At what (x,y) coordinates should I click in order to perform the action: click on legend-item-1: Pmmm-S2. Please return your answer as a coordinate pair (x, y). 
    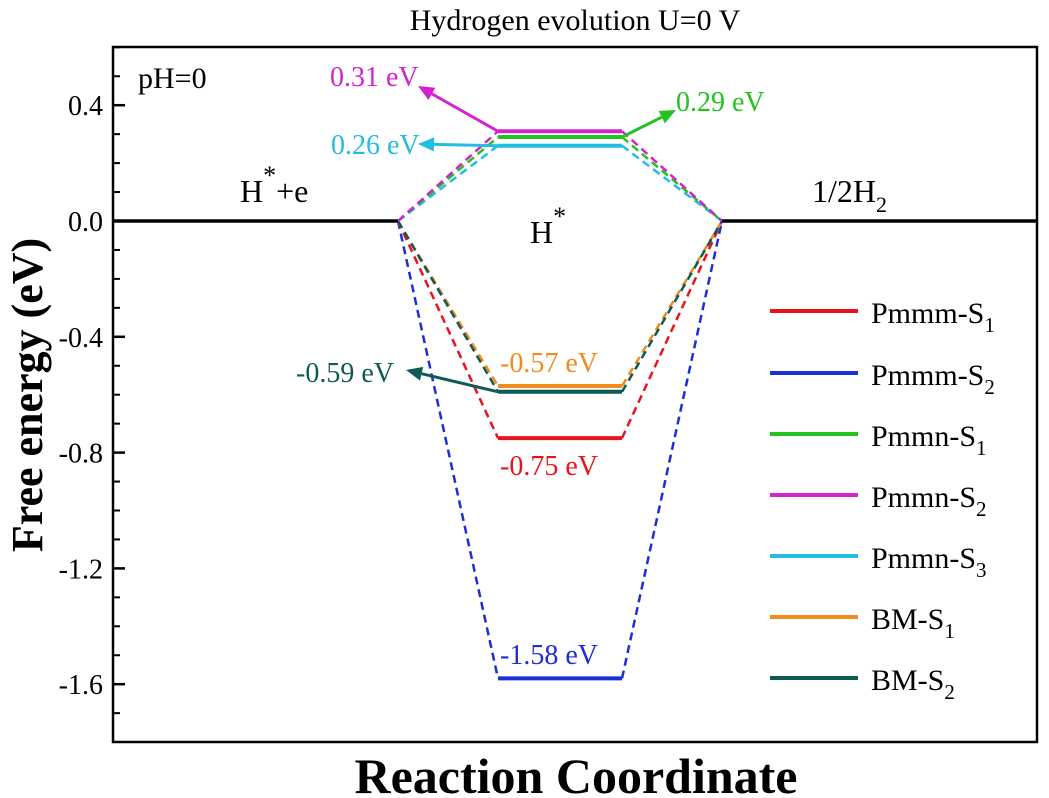
    Looking at the image, I should click on (882, 379).